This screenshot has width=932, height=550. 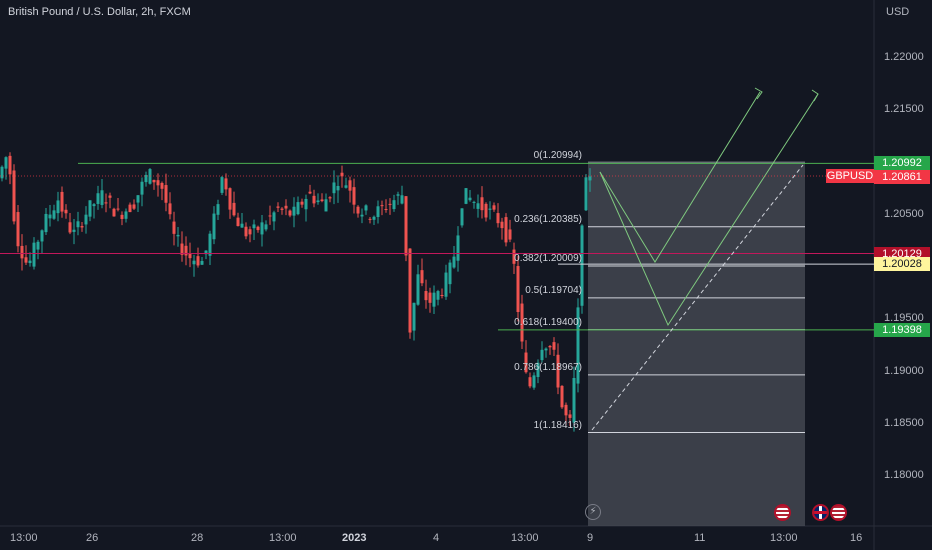 I want to click on fib-level-label: 1(1.18416), so click(x=557, y=425).